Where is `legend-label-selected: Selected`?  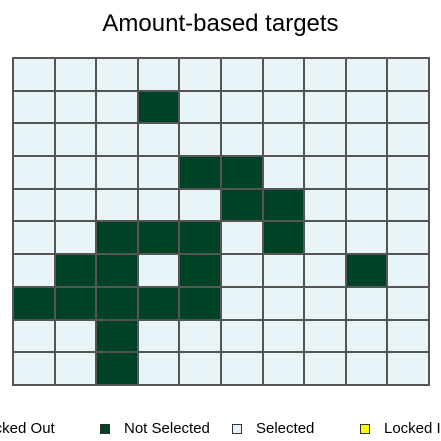 legend-label-selected: Selected is located at coordinates (285, 428).